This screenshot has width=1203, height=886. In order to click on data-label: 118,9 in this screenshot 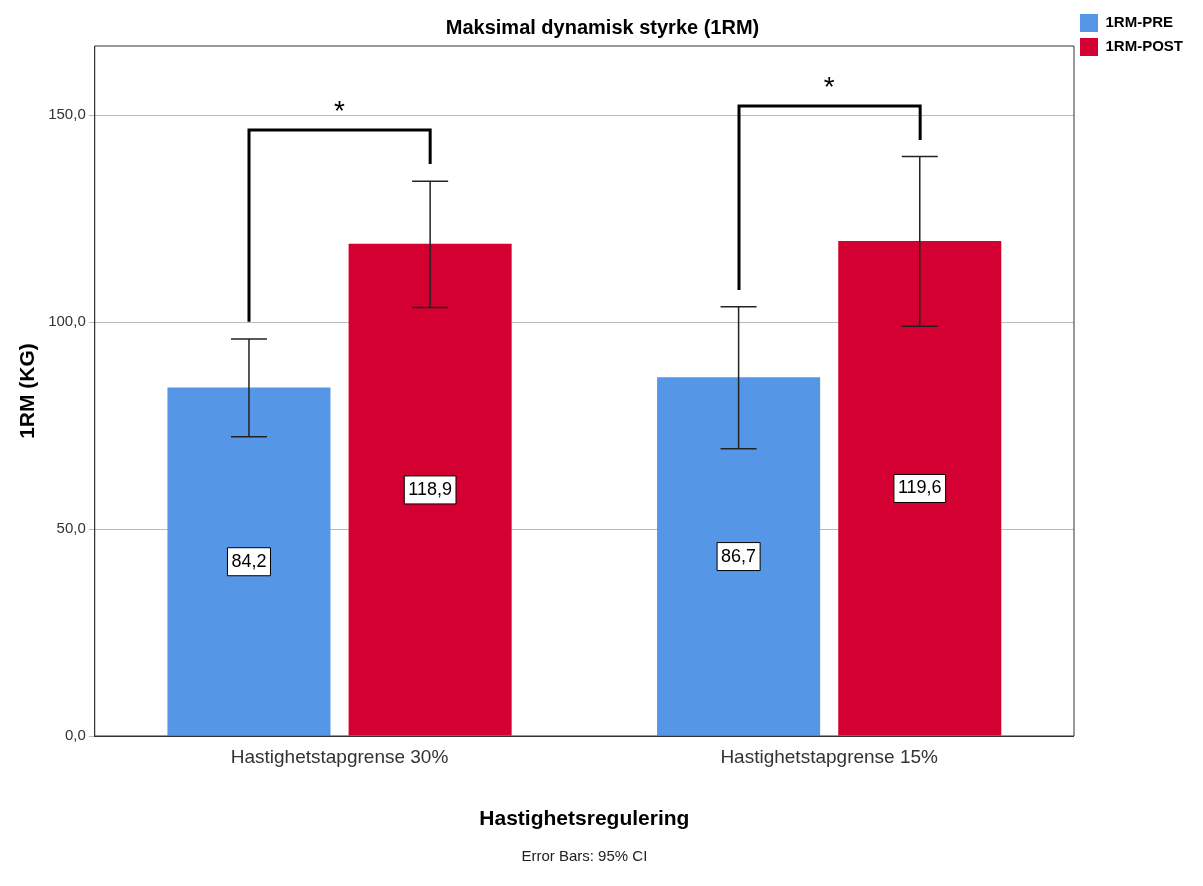, I will do `click(430, 488)`.